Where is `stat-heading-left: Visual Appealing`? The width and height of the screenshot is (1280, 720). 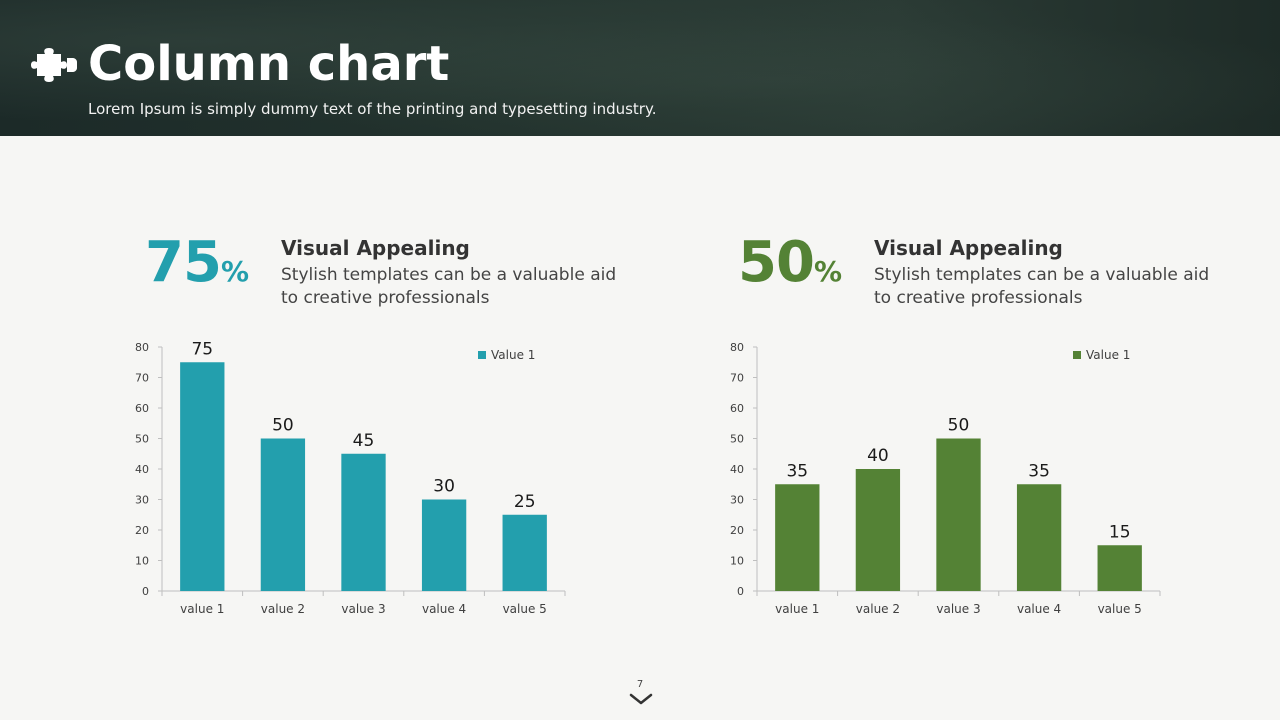
stat-heading-left: Visual Appealing is located at coordinates (375, 248).